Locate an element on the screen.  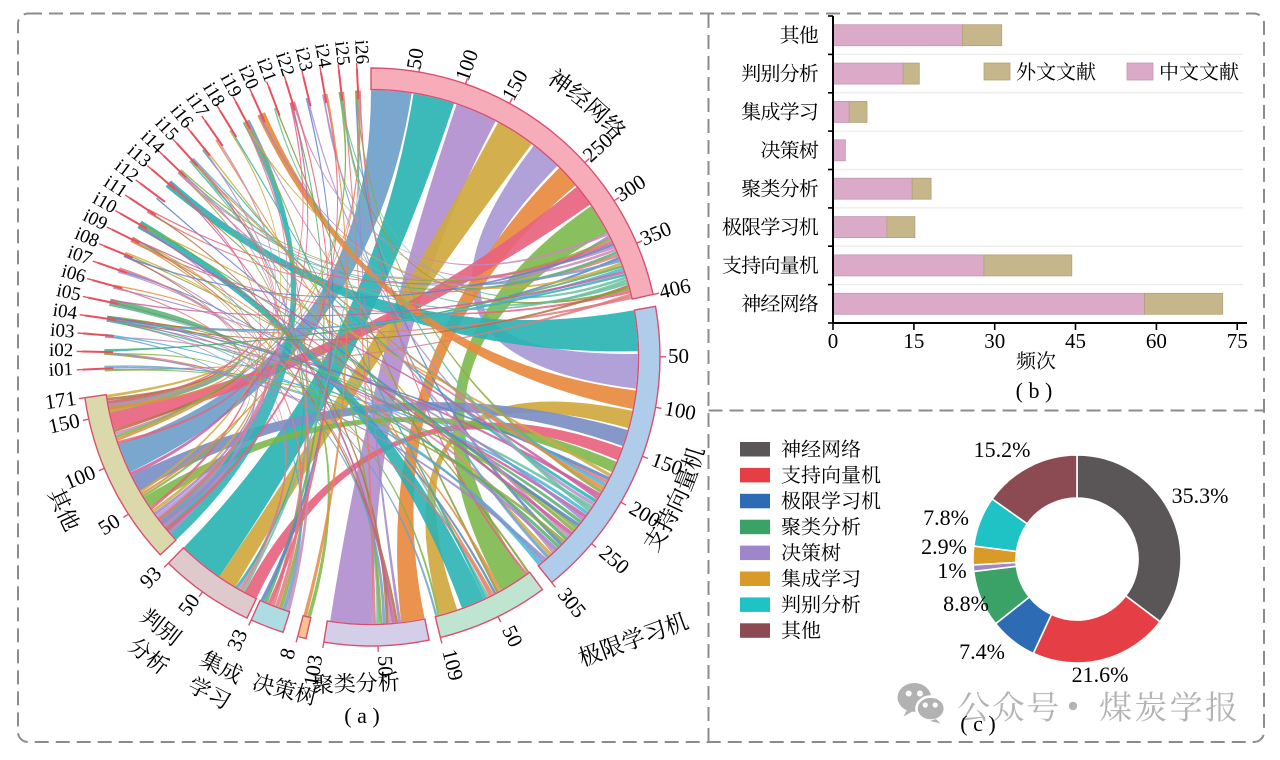
svg-text: 45 is located at coordinates (1075, 341).